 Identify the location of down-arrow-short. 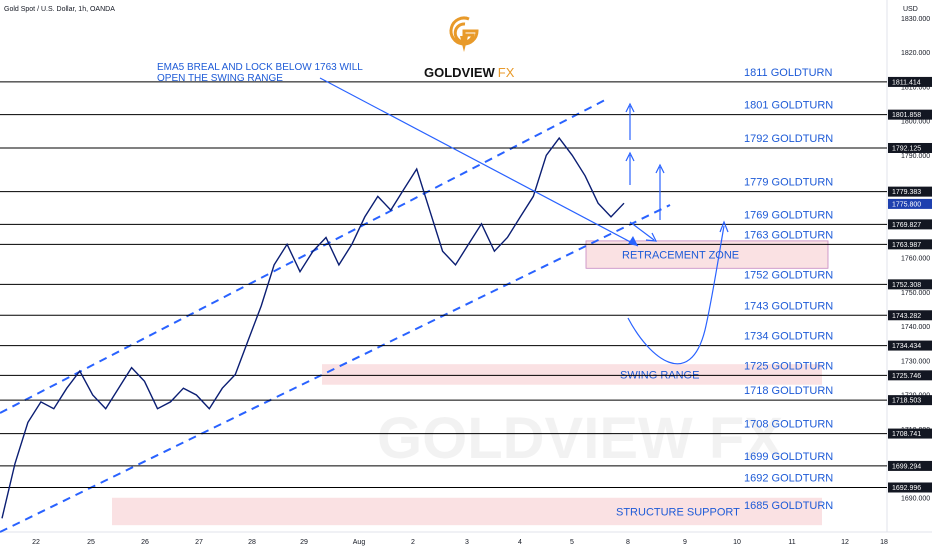
(642, 231).